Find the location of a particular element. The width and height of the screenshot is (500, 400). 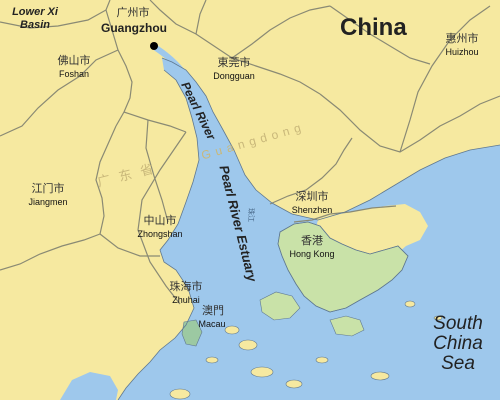

zhuhai-cn-label: 珠海市 is located at coordinates (186, 287).